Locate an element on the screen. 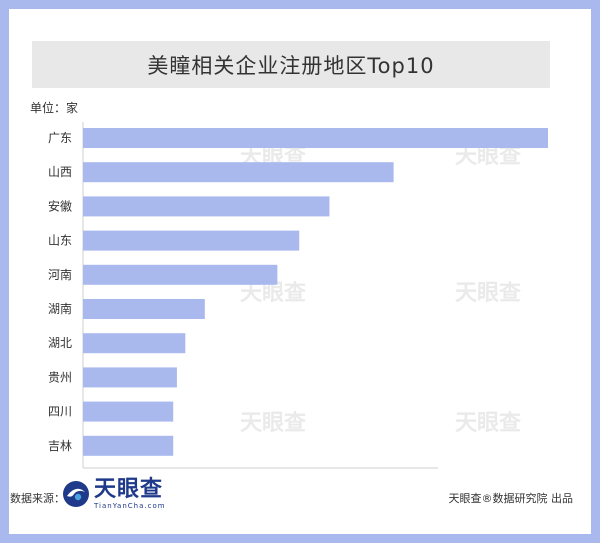 This screenshot has width=600, height=543. category-label: 山东 is located at coordinates (60, 241).